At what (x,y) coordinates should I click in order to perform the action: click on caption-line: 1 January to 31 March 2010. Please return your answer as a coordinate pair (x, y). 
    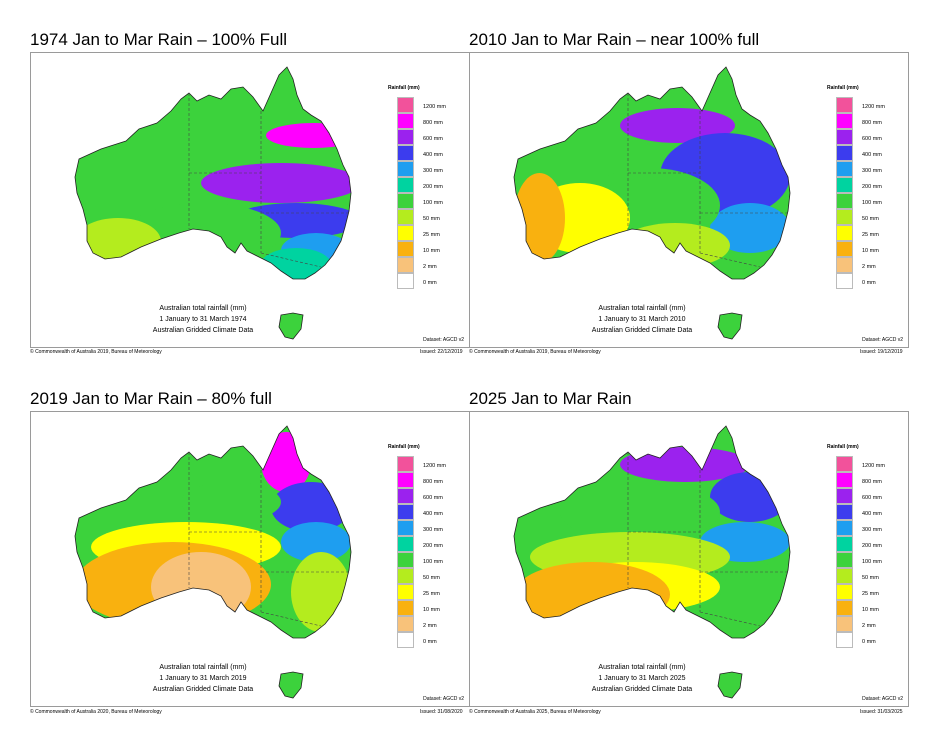
    Looking at the image, I should click on (642, 319).